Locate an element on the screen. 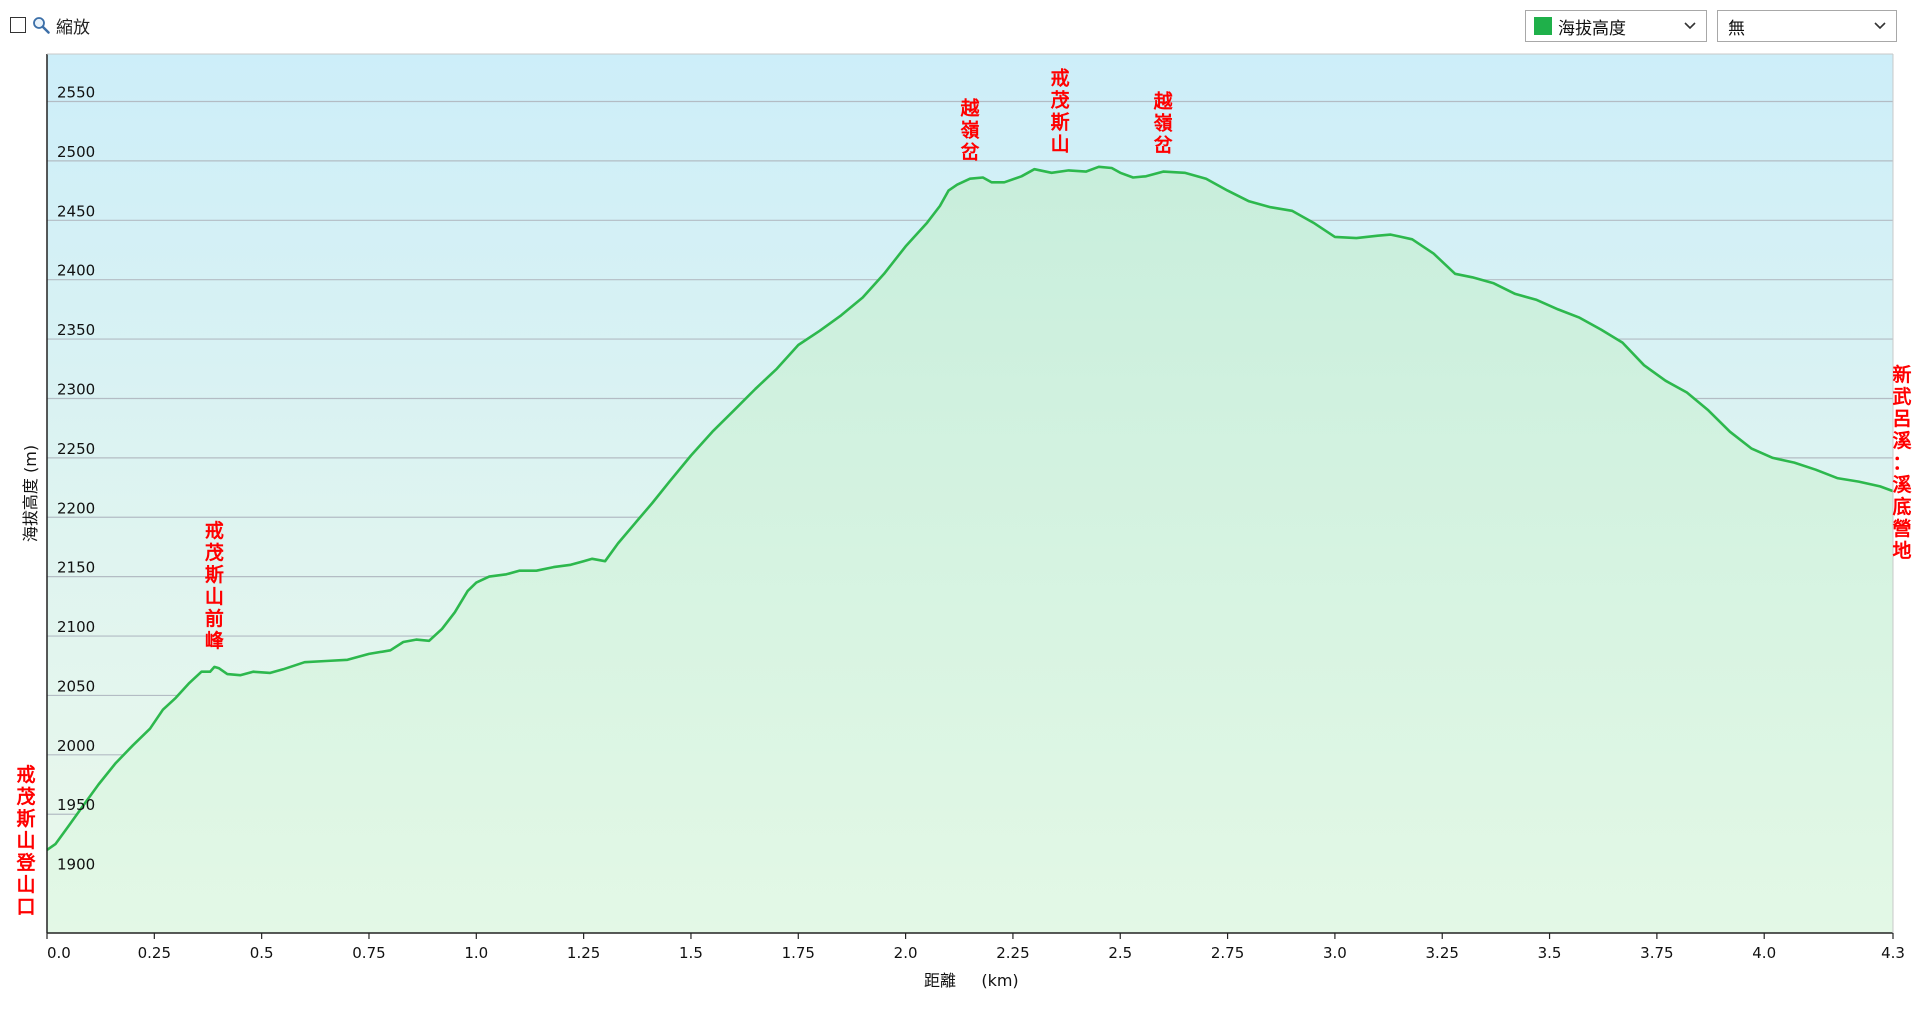 The width and height of the screenshot is (1915, 1011). waypoint-label-char: 峰 is located at coordinates (215, 640).